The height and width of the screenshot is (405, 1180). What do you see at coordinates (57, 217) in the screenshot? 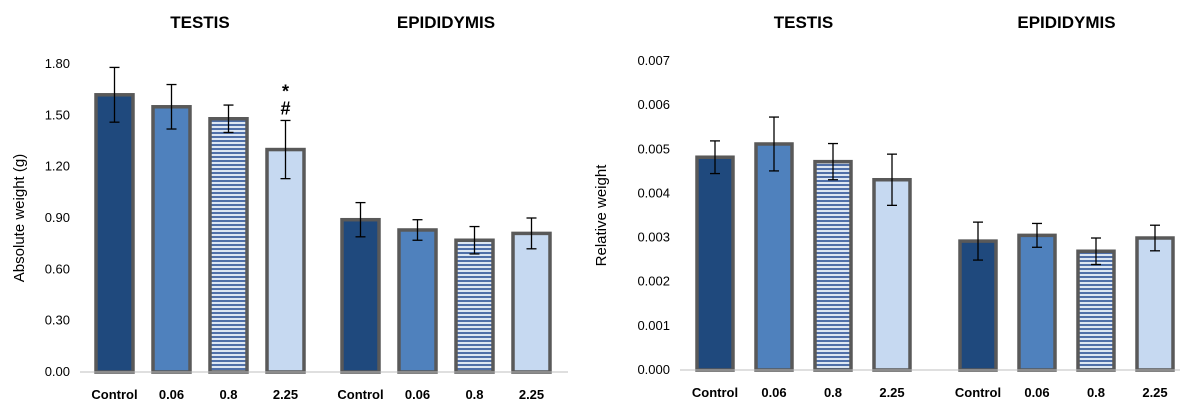
I see `y-tick-label: 0.90` at bounding box center [57, 217].